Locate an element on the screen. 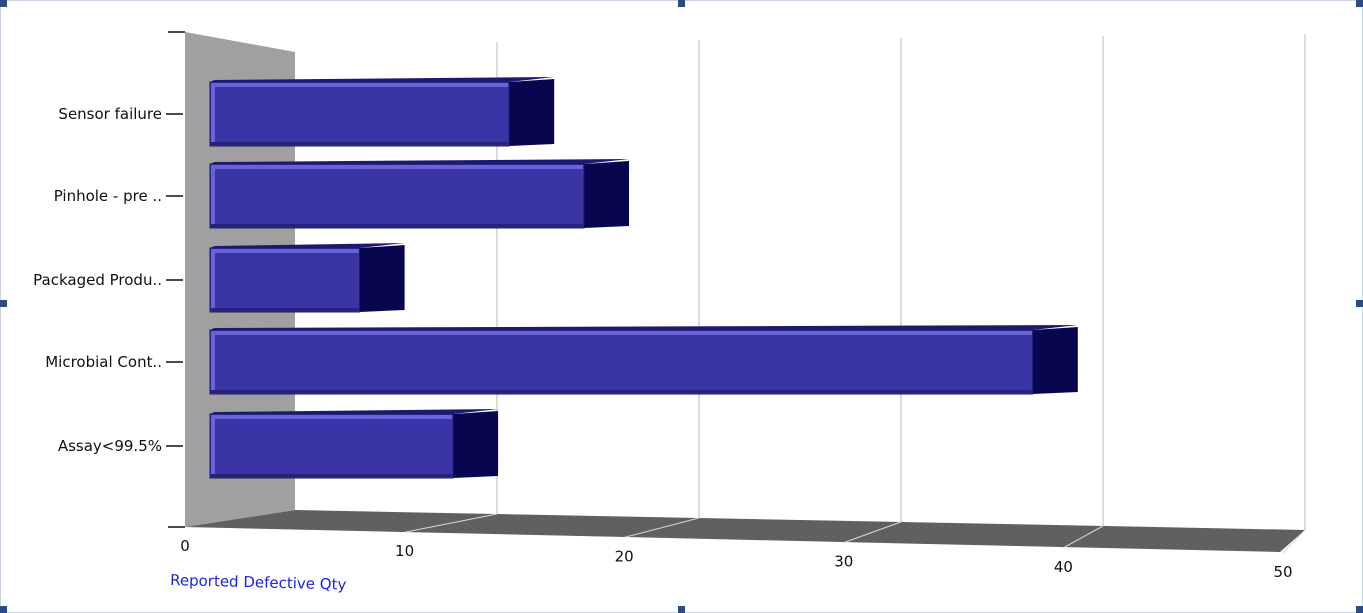 The image size is (1363, 613). resize-handle-middle-left is located at coordinates (3, 303).